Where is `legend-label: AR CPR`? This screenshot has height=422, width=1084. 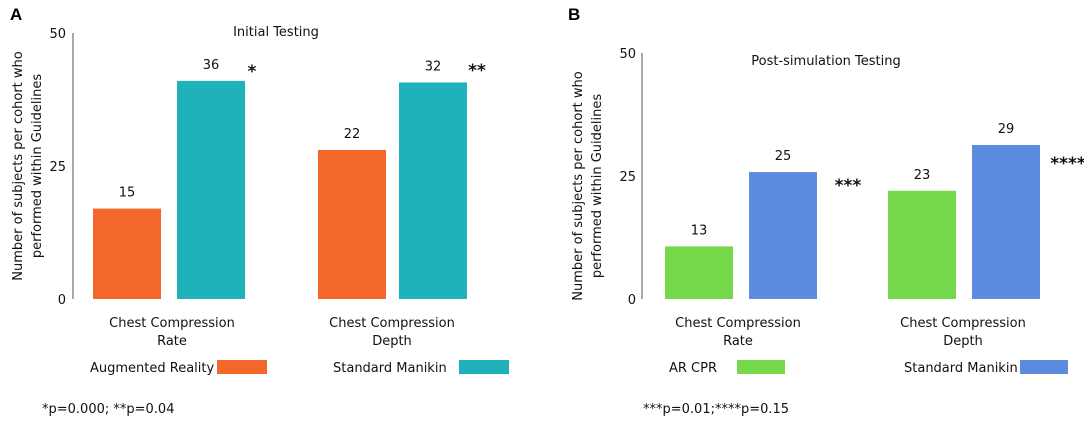
legend-label: AR CPR is located at coordinates (693, 368).